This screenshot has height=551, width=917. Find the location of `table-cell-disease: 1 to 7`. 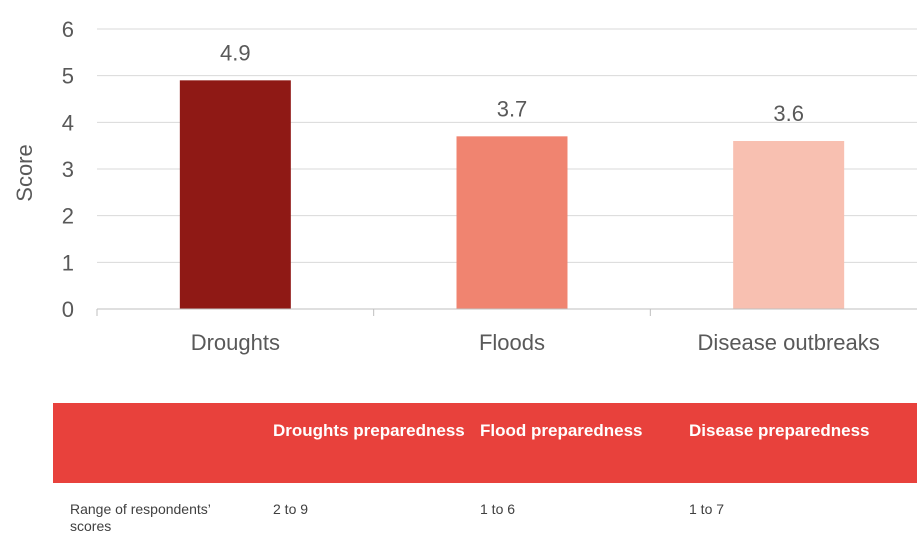

table-cell-disease: 1 to 7 is located at coordinates (707, 509).